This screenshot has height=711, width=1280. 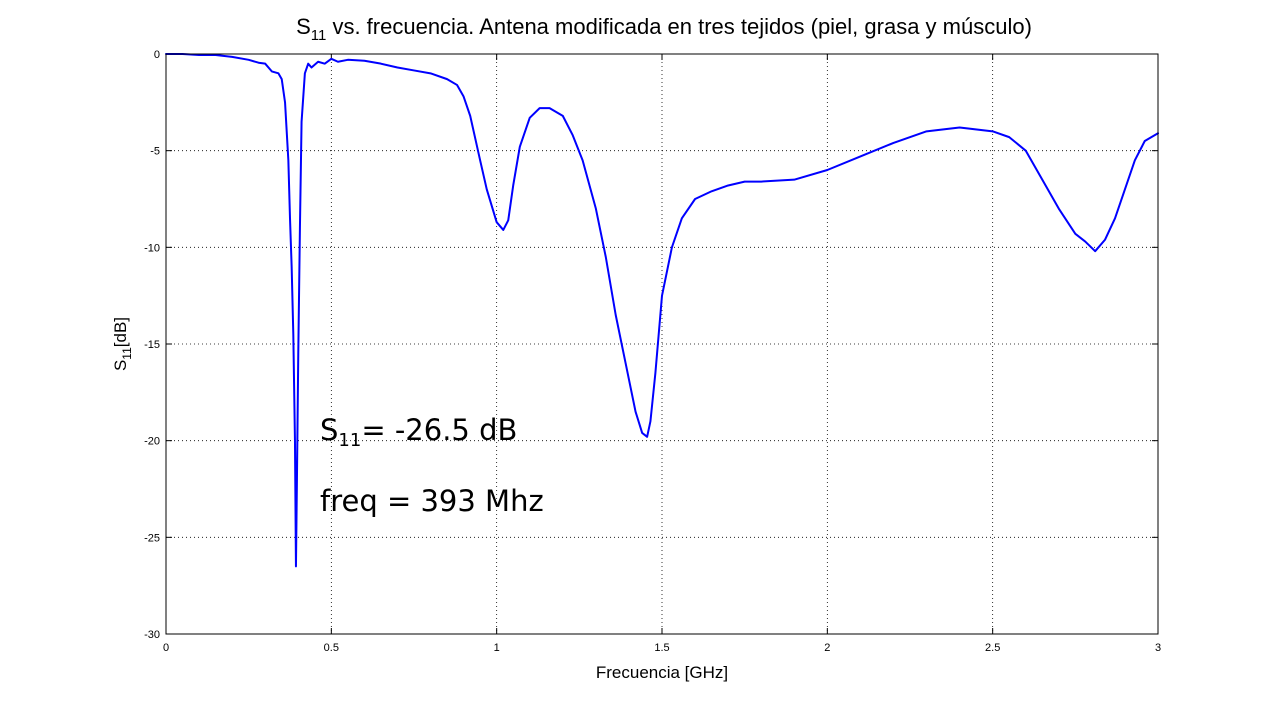 I want to click on y-axis-label: S11[dB], so click(x=122, y=344).